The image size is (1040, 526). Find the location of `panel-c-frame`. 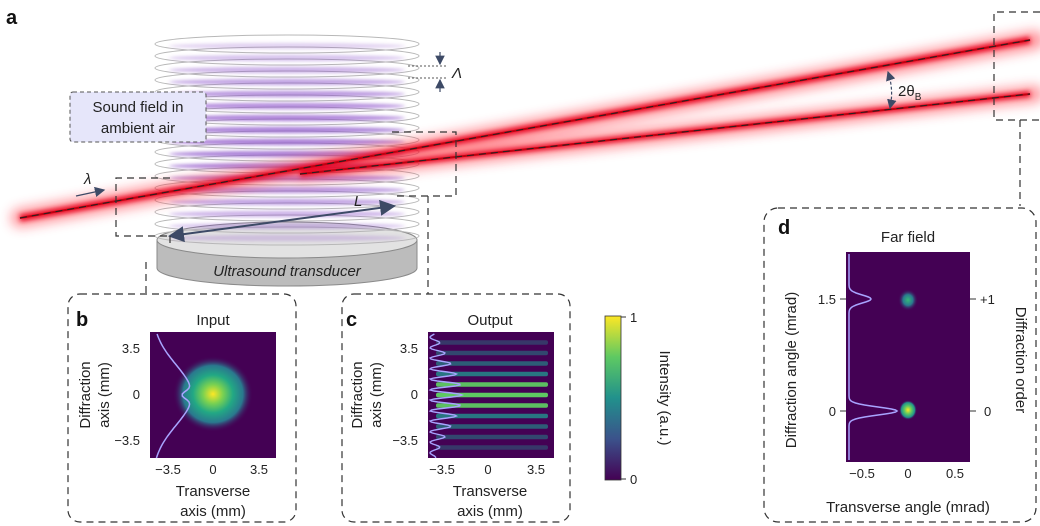

panel-c-frame is located at coordinates (456, 408).